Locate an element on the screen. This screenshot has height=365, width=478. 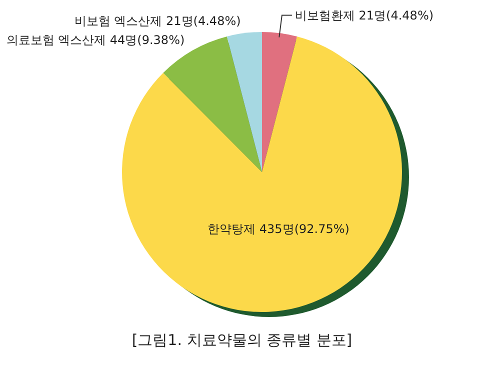
slice-label: 의료보험 엑스산제 44명(9.38%) is located at coordinates (95, 39).